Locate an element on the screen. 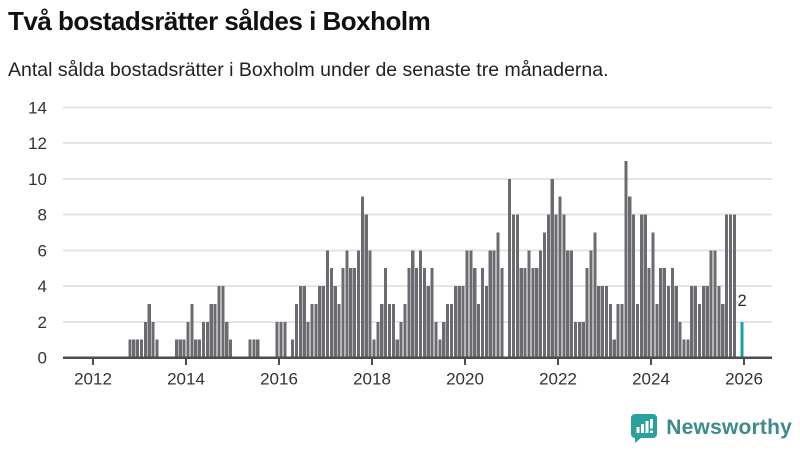 This screenshot has width=800, height=450. highlighted-latest-bar is located at coordinates (742, 339).